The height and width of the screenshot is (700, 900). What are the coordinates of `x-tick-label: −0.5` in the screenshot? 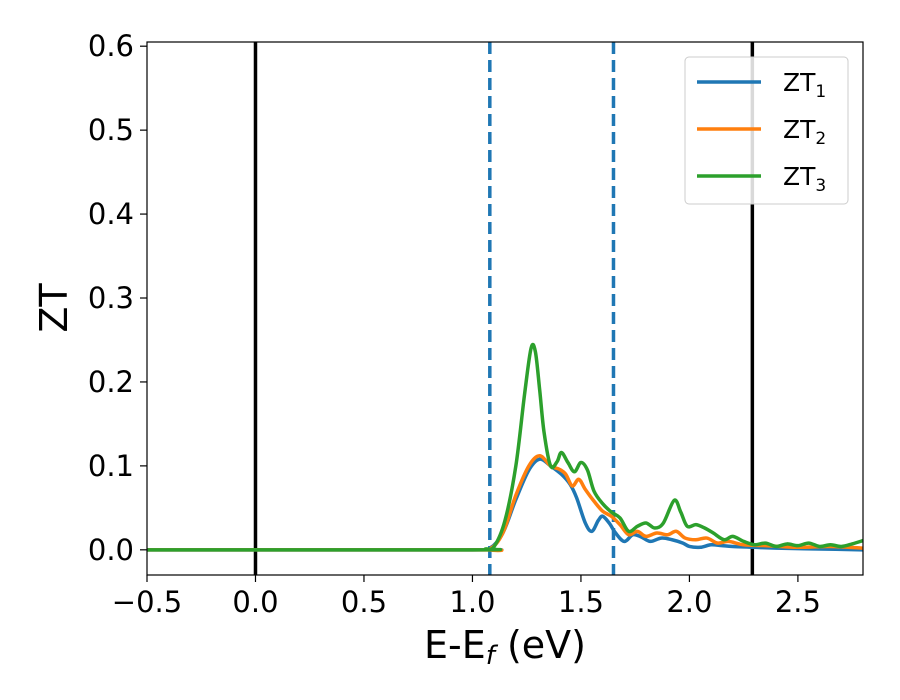 It's located at (147, 602).